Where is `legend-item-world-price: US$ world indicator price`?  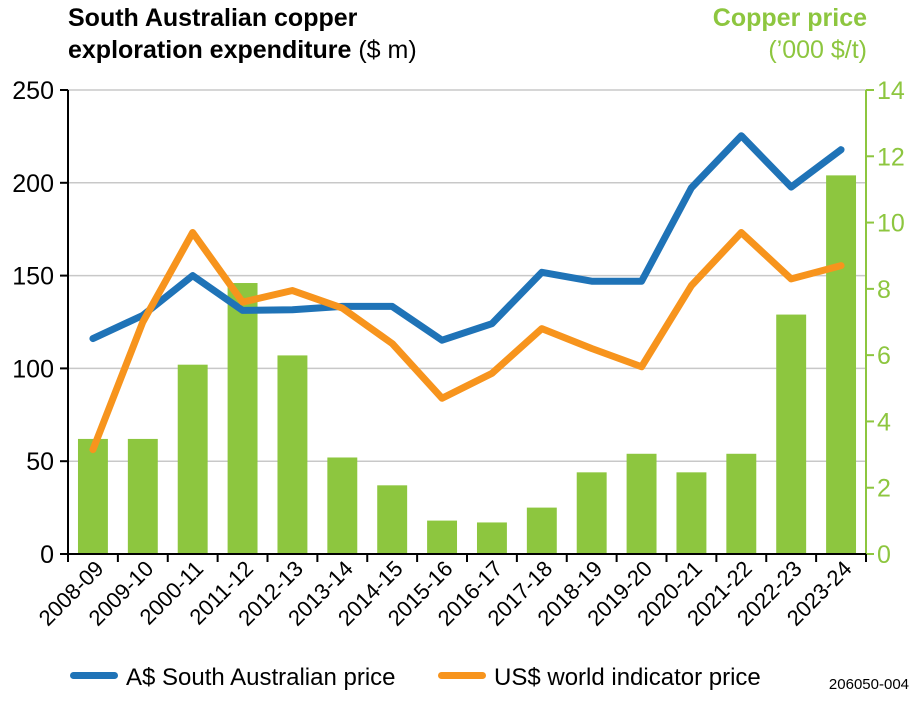
legend-item-world-price: US$ world indicator price is located at coordinates (599, 678).